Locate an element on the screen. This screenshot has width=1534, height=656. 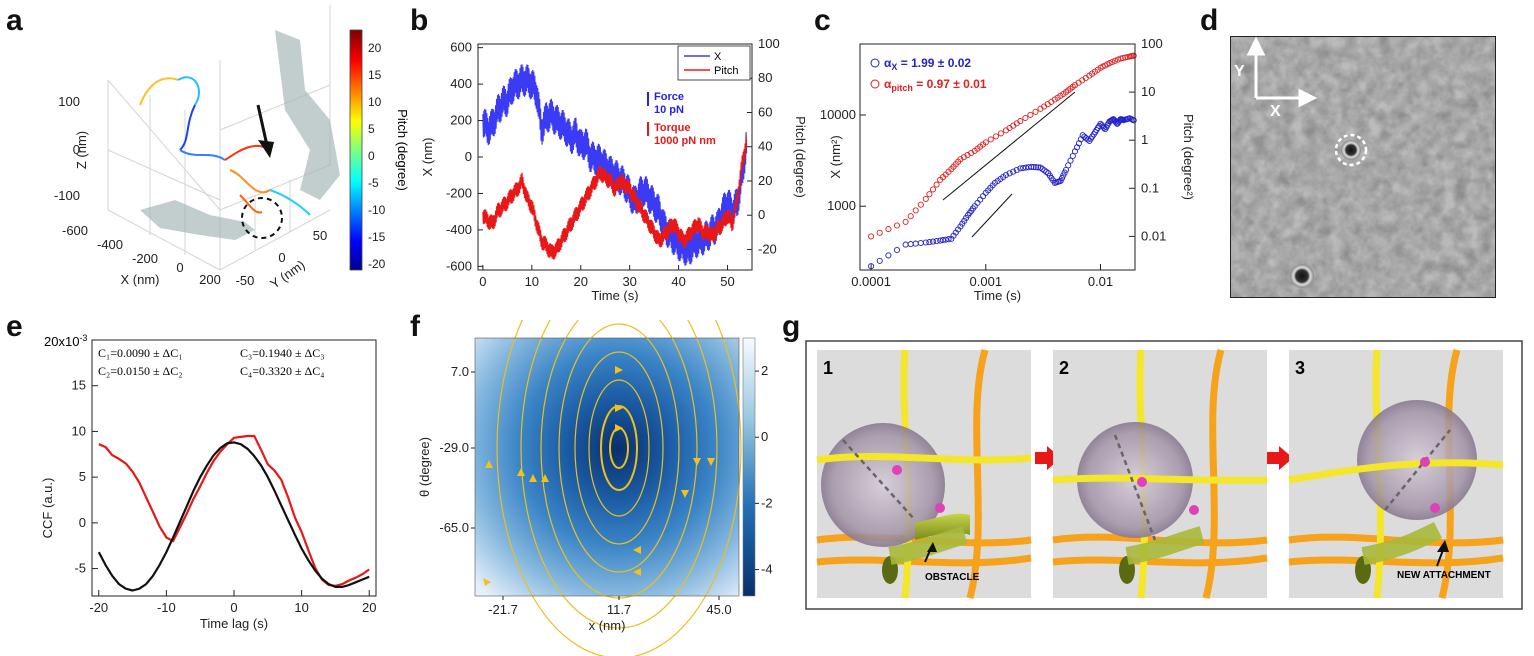
b-xtick-label-0: 0 is located at coordinates (482, 281).